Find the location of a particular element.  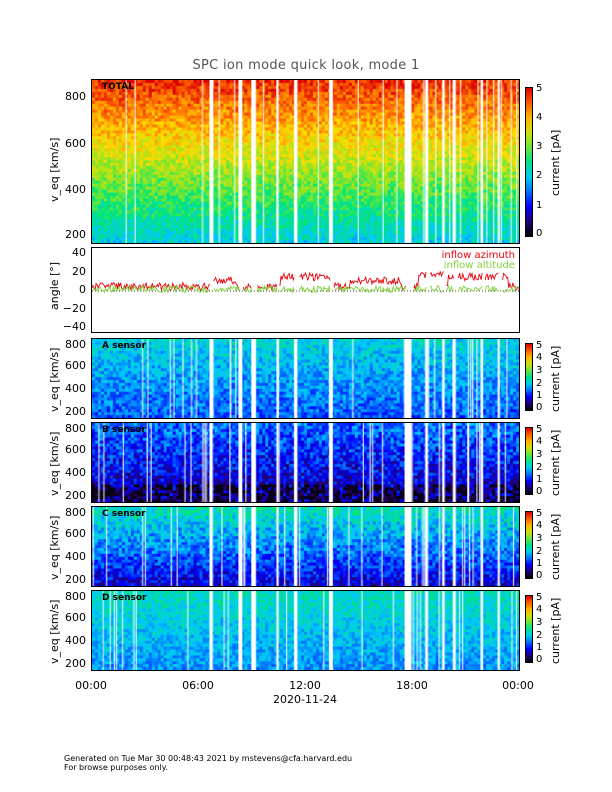

c-ctick-5: 5 is located at coordinates (539, 513).